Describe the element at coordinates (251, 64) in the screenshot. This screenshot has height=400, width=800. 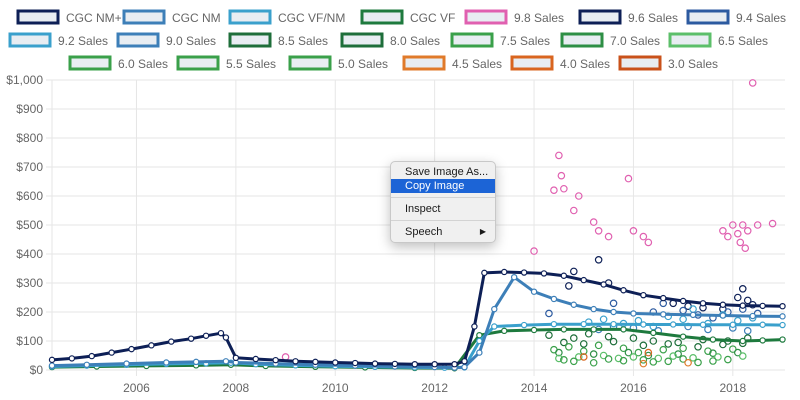
I see `legend-label: 5.5 Sales` at that location.